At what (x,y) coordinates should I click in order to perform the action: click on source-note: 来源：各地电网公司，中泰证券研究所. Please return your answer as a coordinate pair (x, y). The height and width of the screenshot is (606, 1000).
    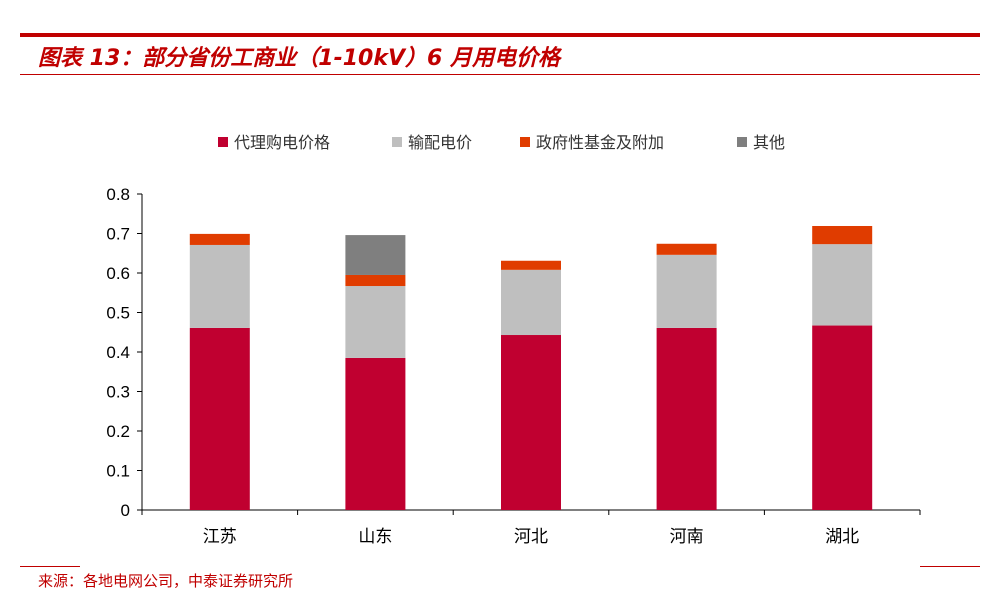
    Looking at the image, I should click on (166, 581).